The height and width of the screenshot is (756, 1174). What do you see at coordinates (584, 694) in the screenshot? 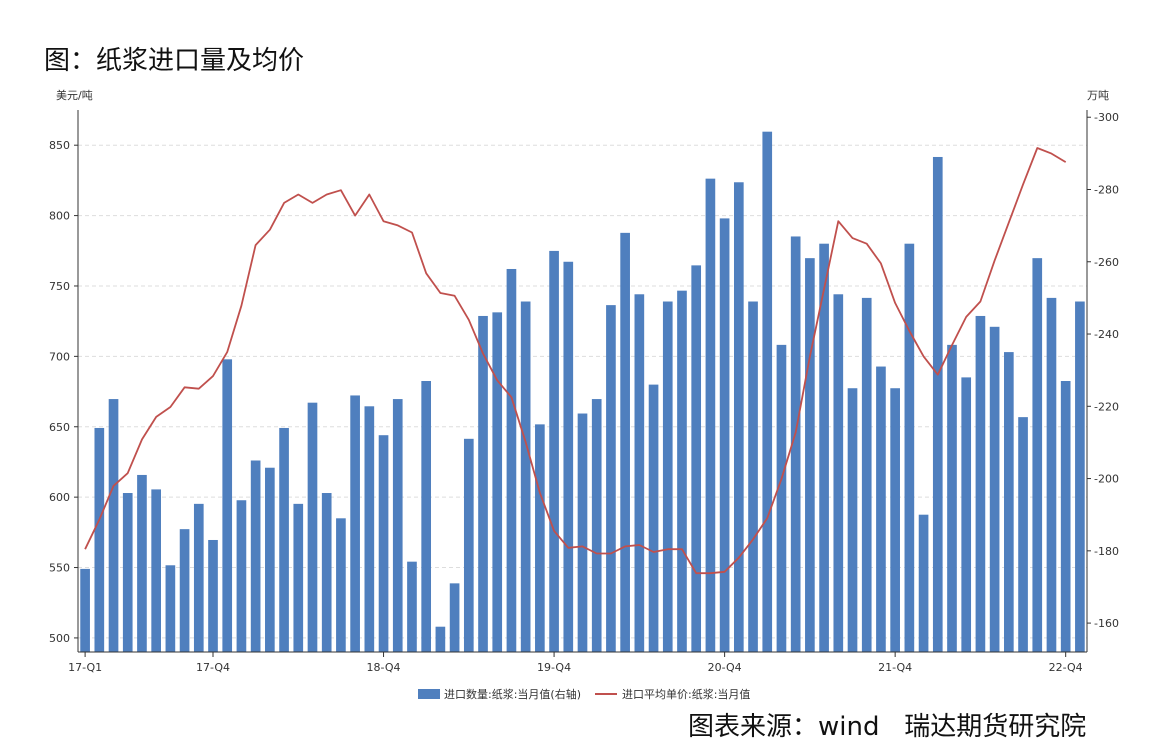
I see `legend: 进口数量:纸浆:当月值(右轴) 进口平均单价:纸浆:当月值` at bounding box center [584, 694].